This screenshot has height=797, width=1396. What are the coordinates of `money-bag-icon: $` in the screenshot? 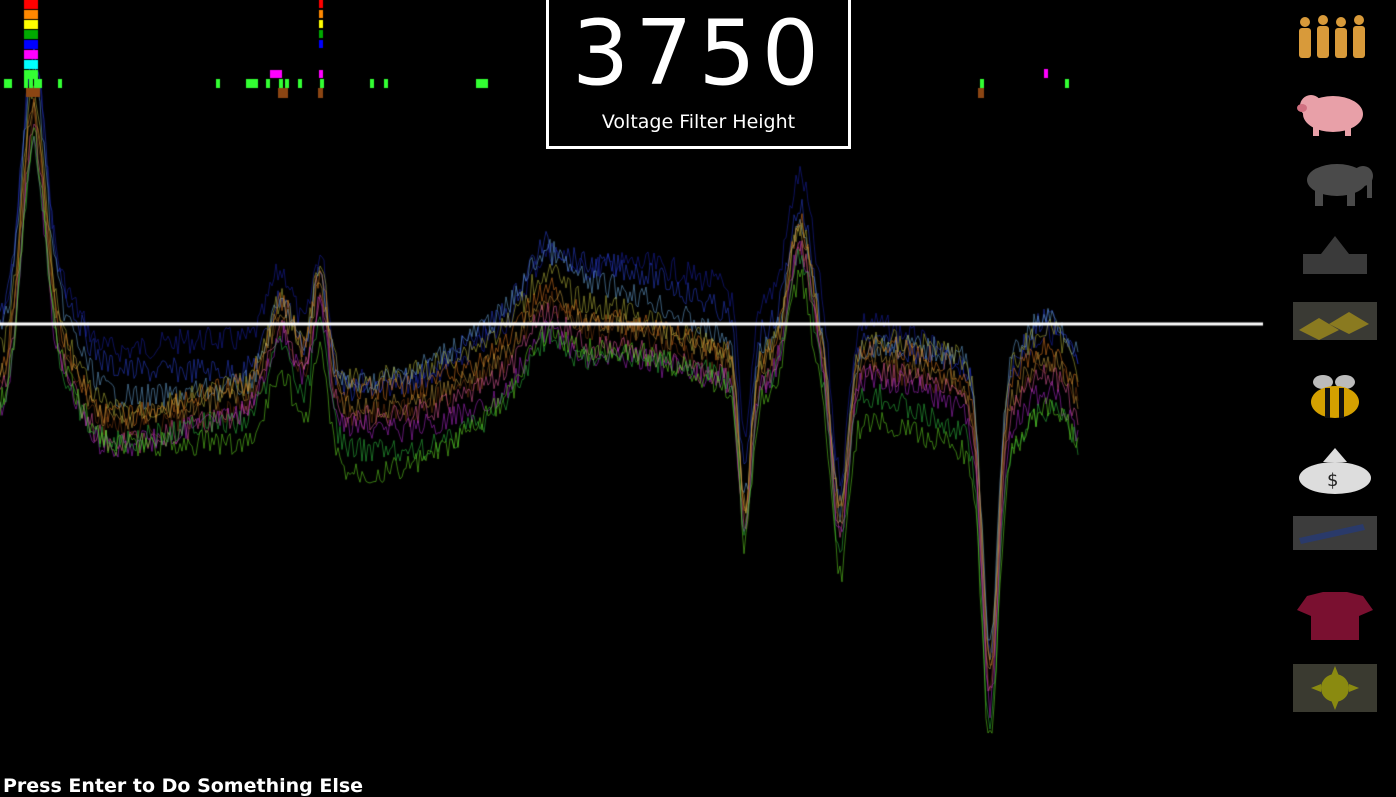 It's located at (1335, 470).